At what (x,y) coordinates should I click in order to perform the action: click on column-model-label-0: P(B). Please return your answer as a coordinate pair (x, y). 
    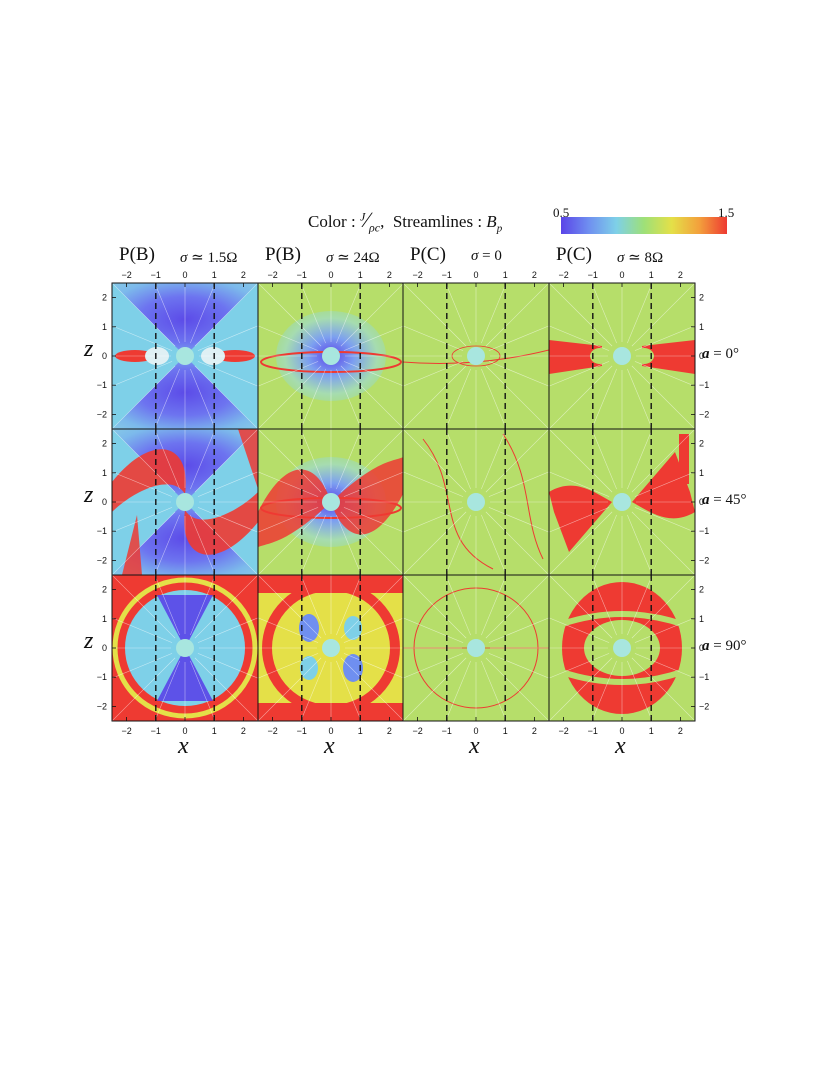
    Looking at the image, I should click on (137, 254).